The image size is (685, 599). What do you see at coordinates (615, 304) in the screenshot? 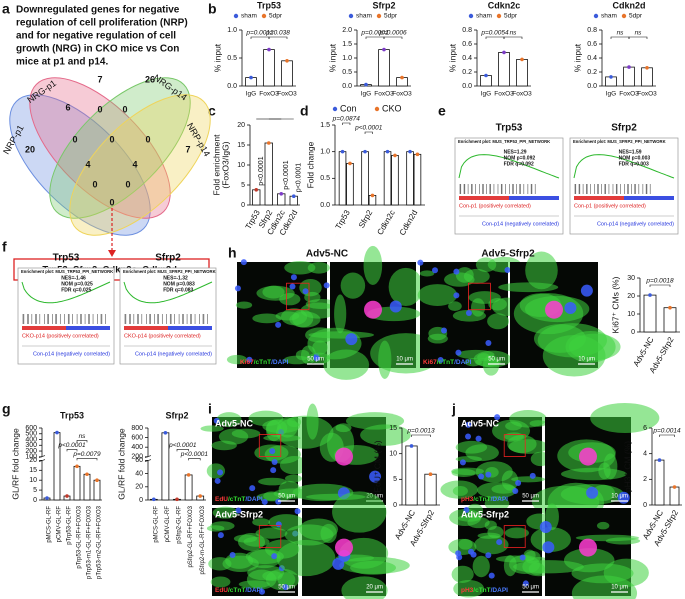
I see `y-axis-label: Ki67⁺ CMs (%)` at bounding box center [615, 304].